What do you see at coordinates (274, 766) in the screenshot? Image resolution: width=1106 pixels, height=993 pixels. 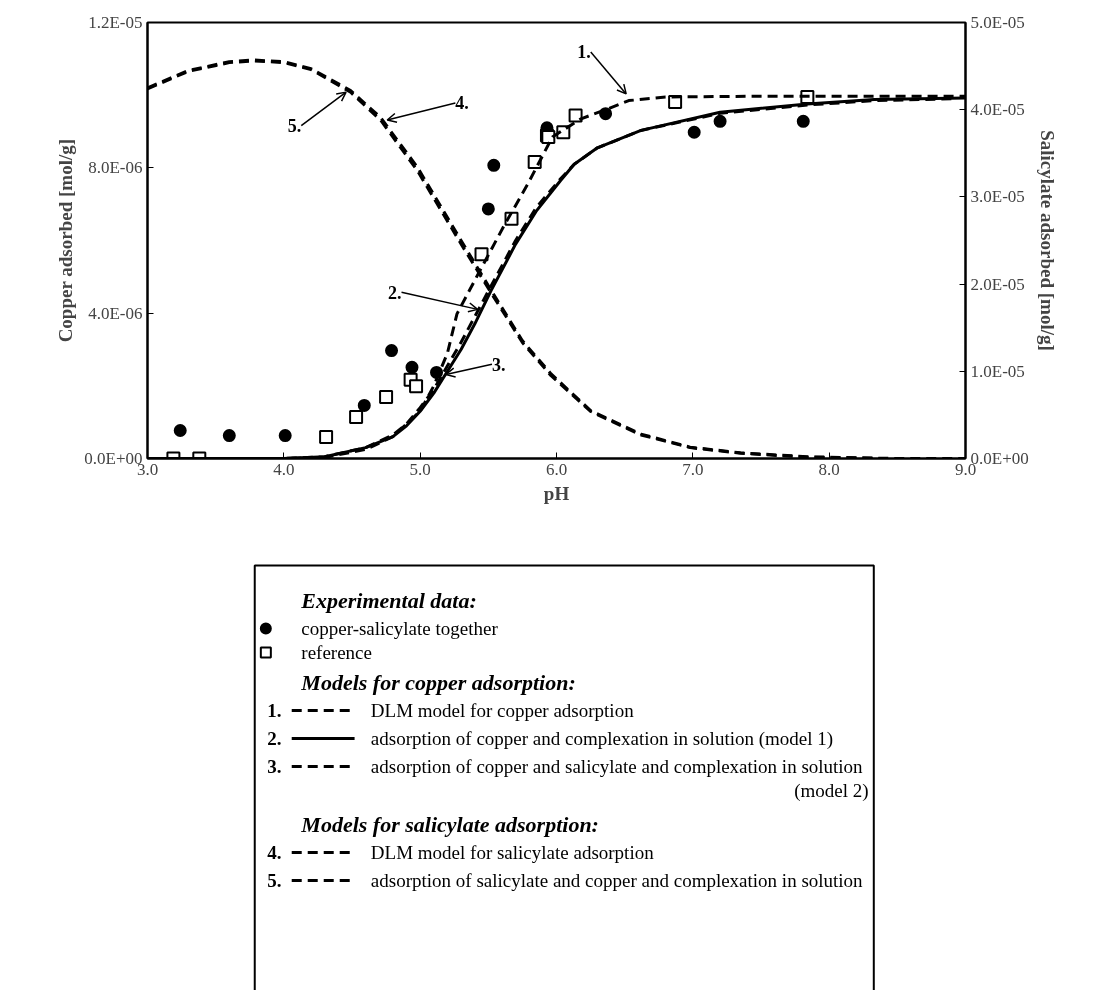 I see `text: 3.` at bounding box center [274, 766].